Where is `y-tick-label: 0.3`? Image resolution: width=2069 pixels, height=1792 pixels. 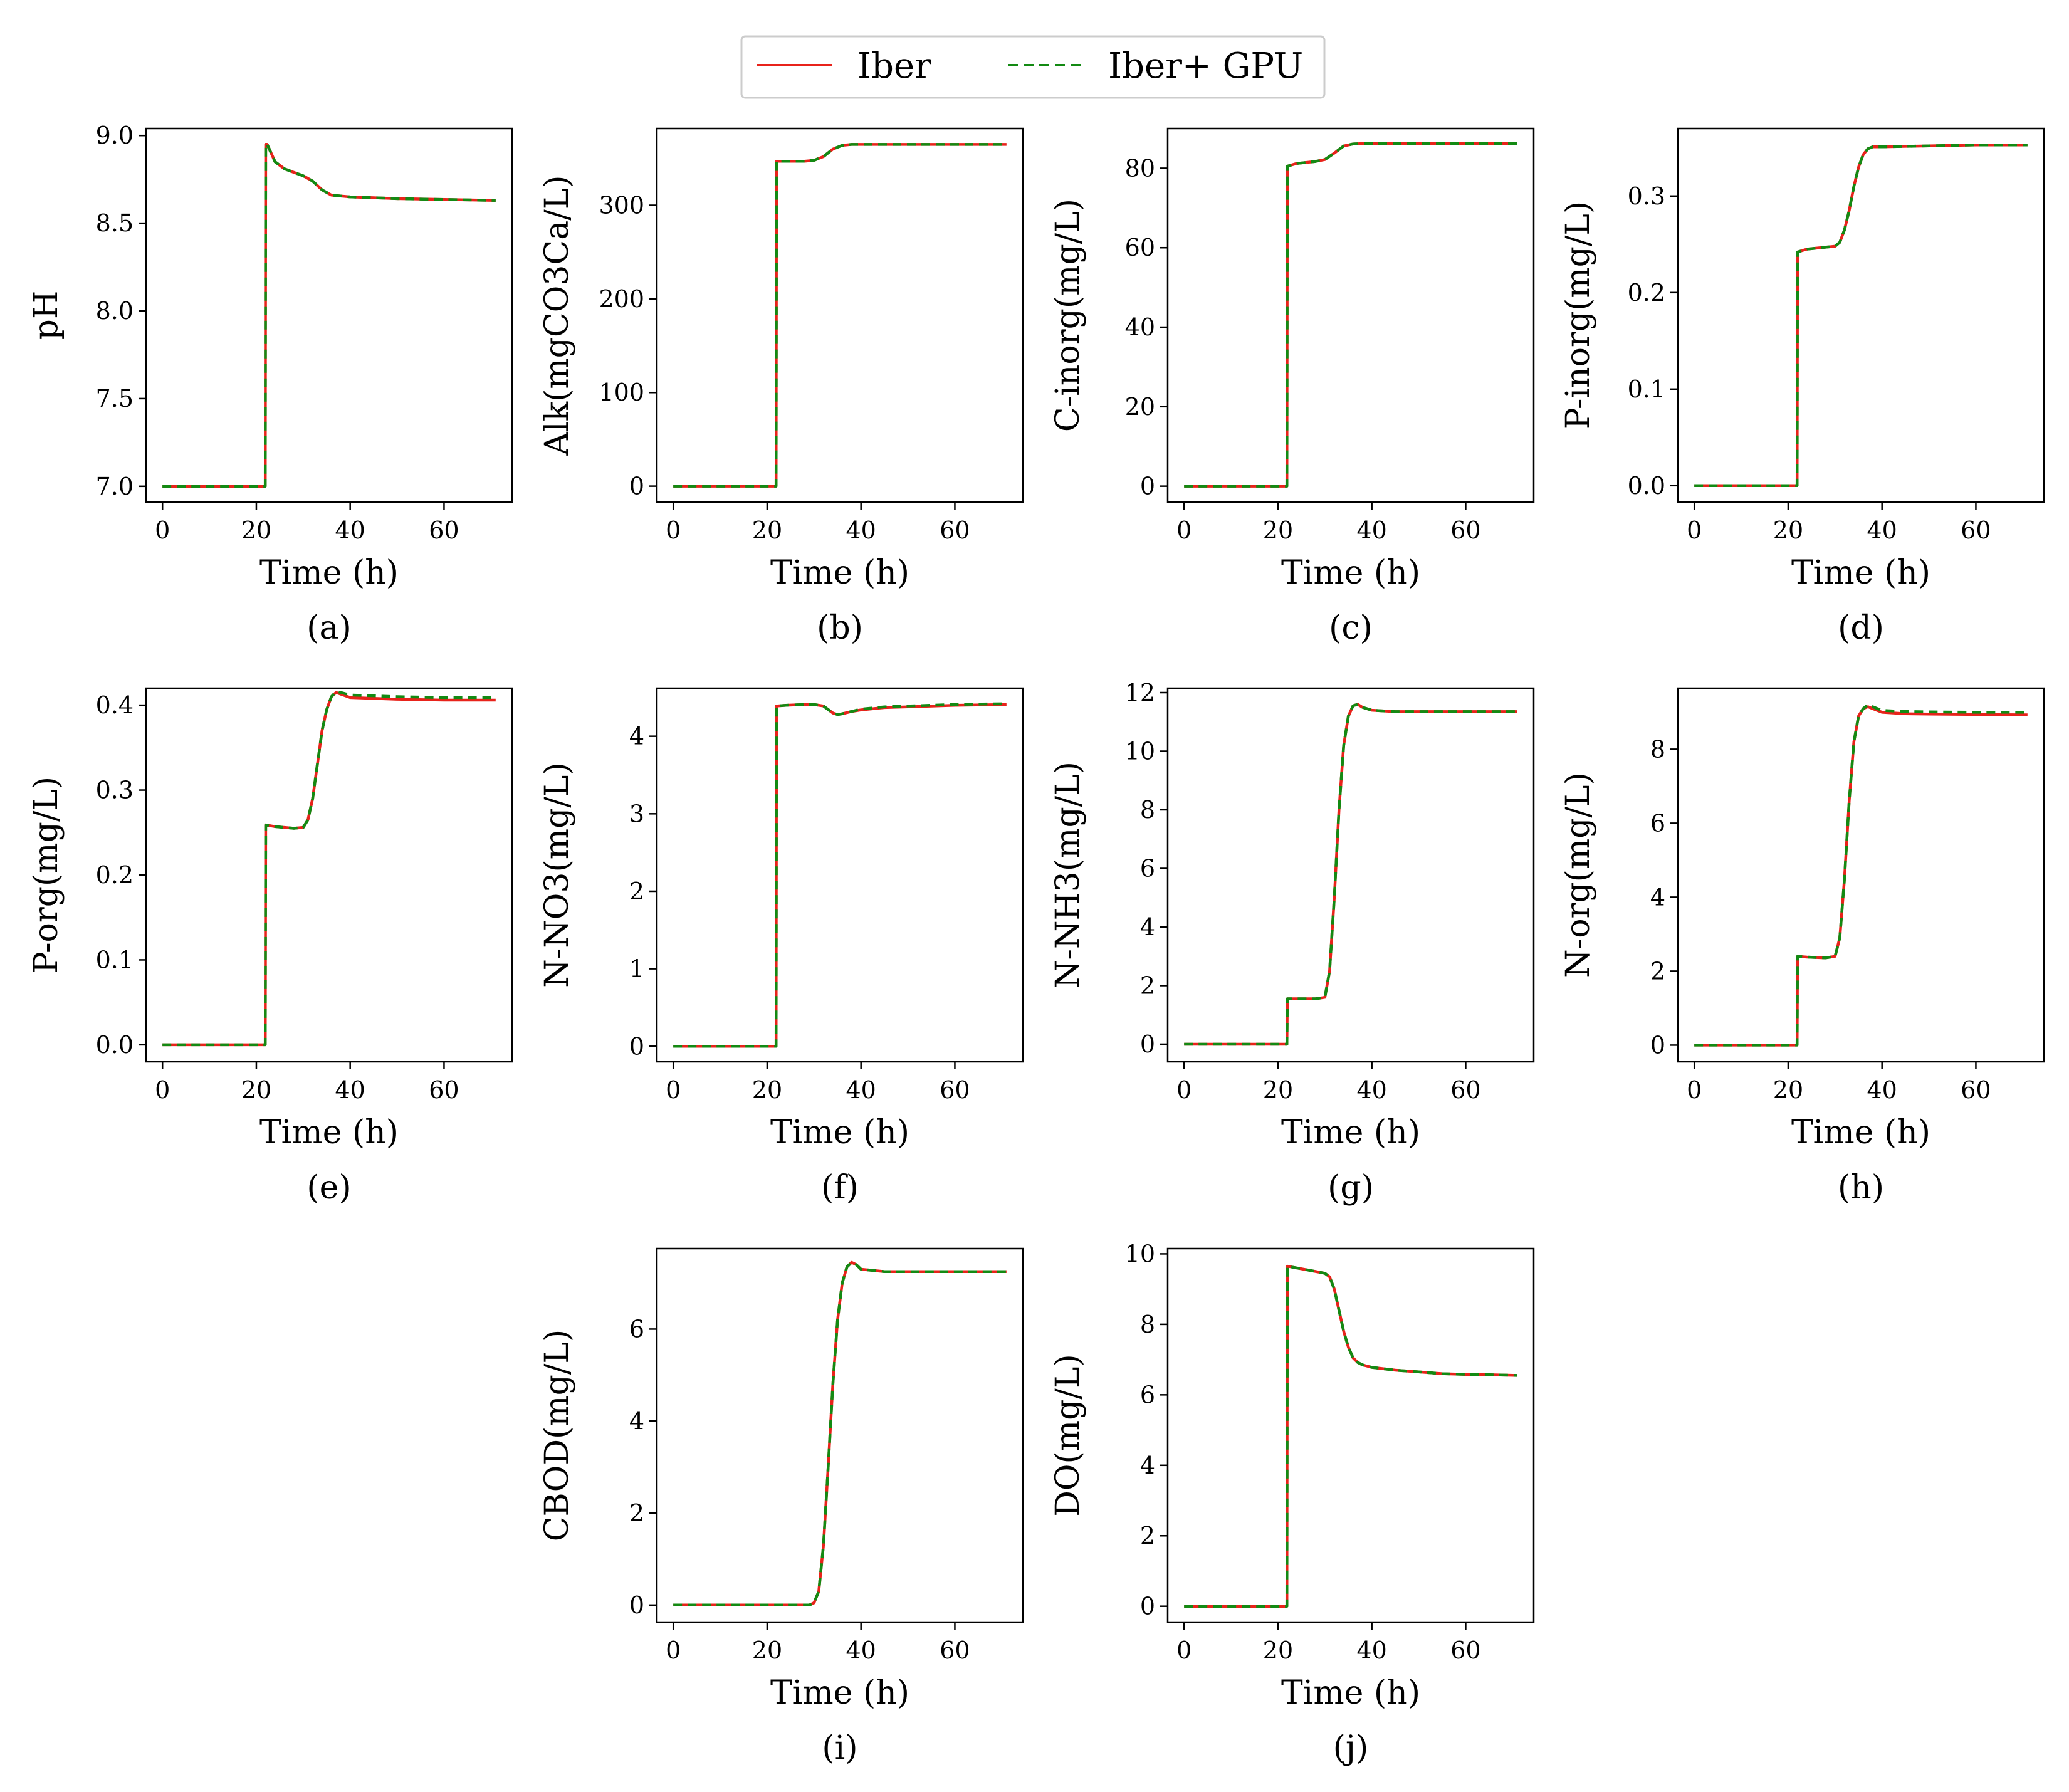
y-tick-label: 0.3 is located at coordinates (115, 791).